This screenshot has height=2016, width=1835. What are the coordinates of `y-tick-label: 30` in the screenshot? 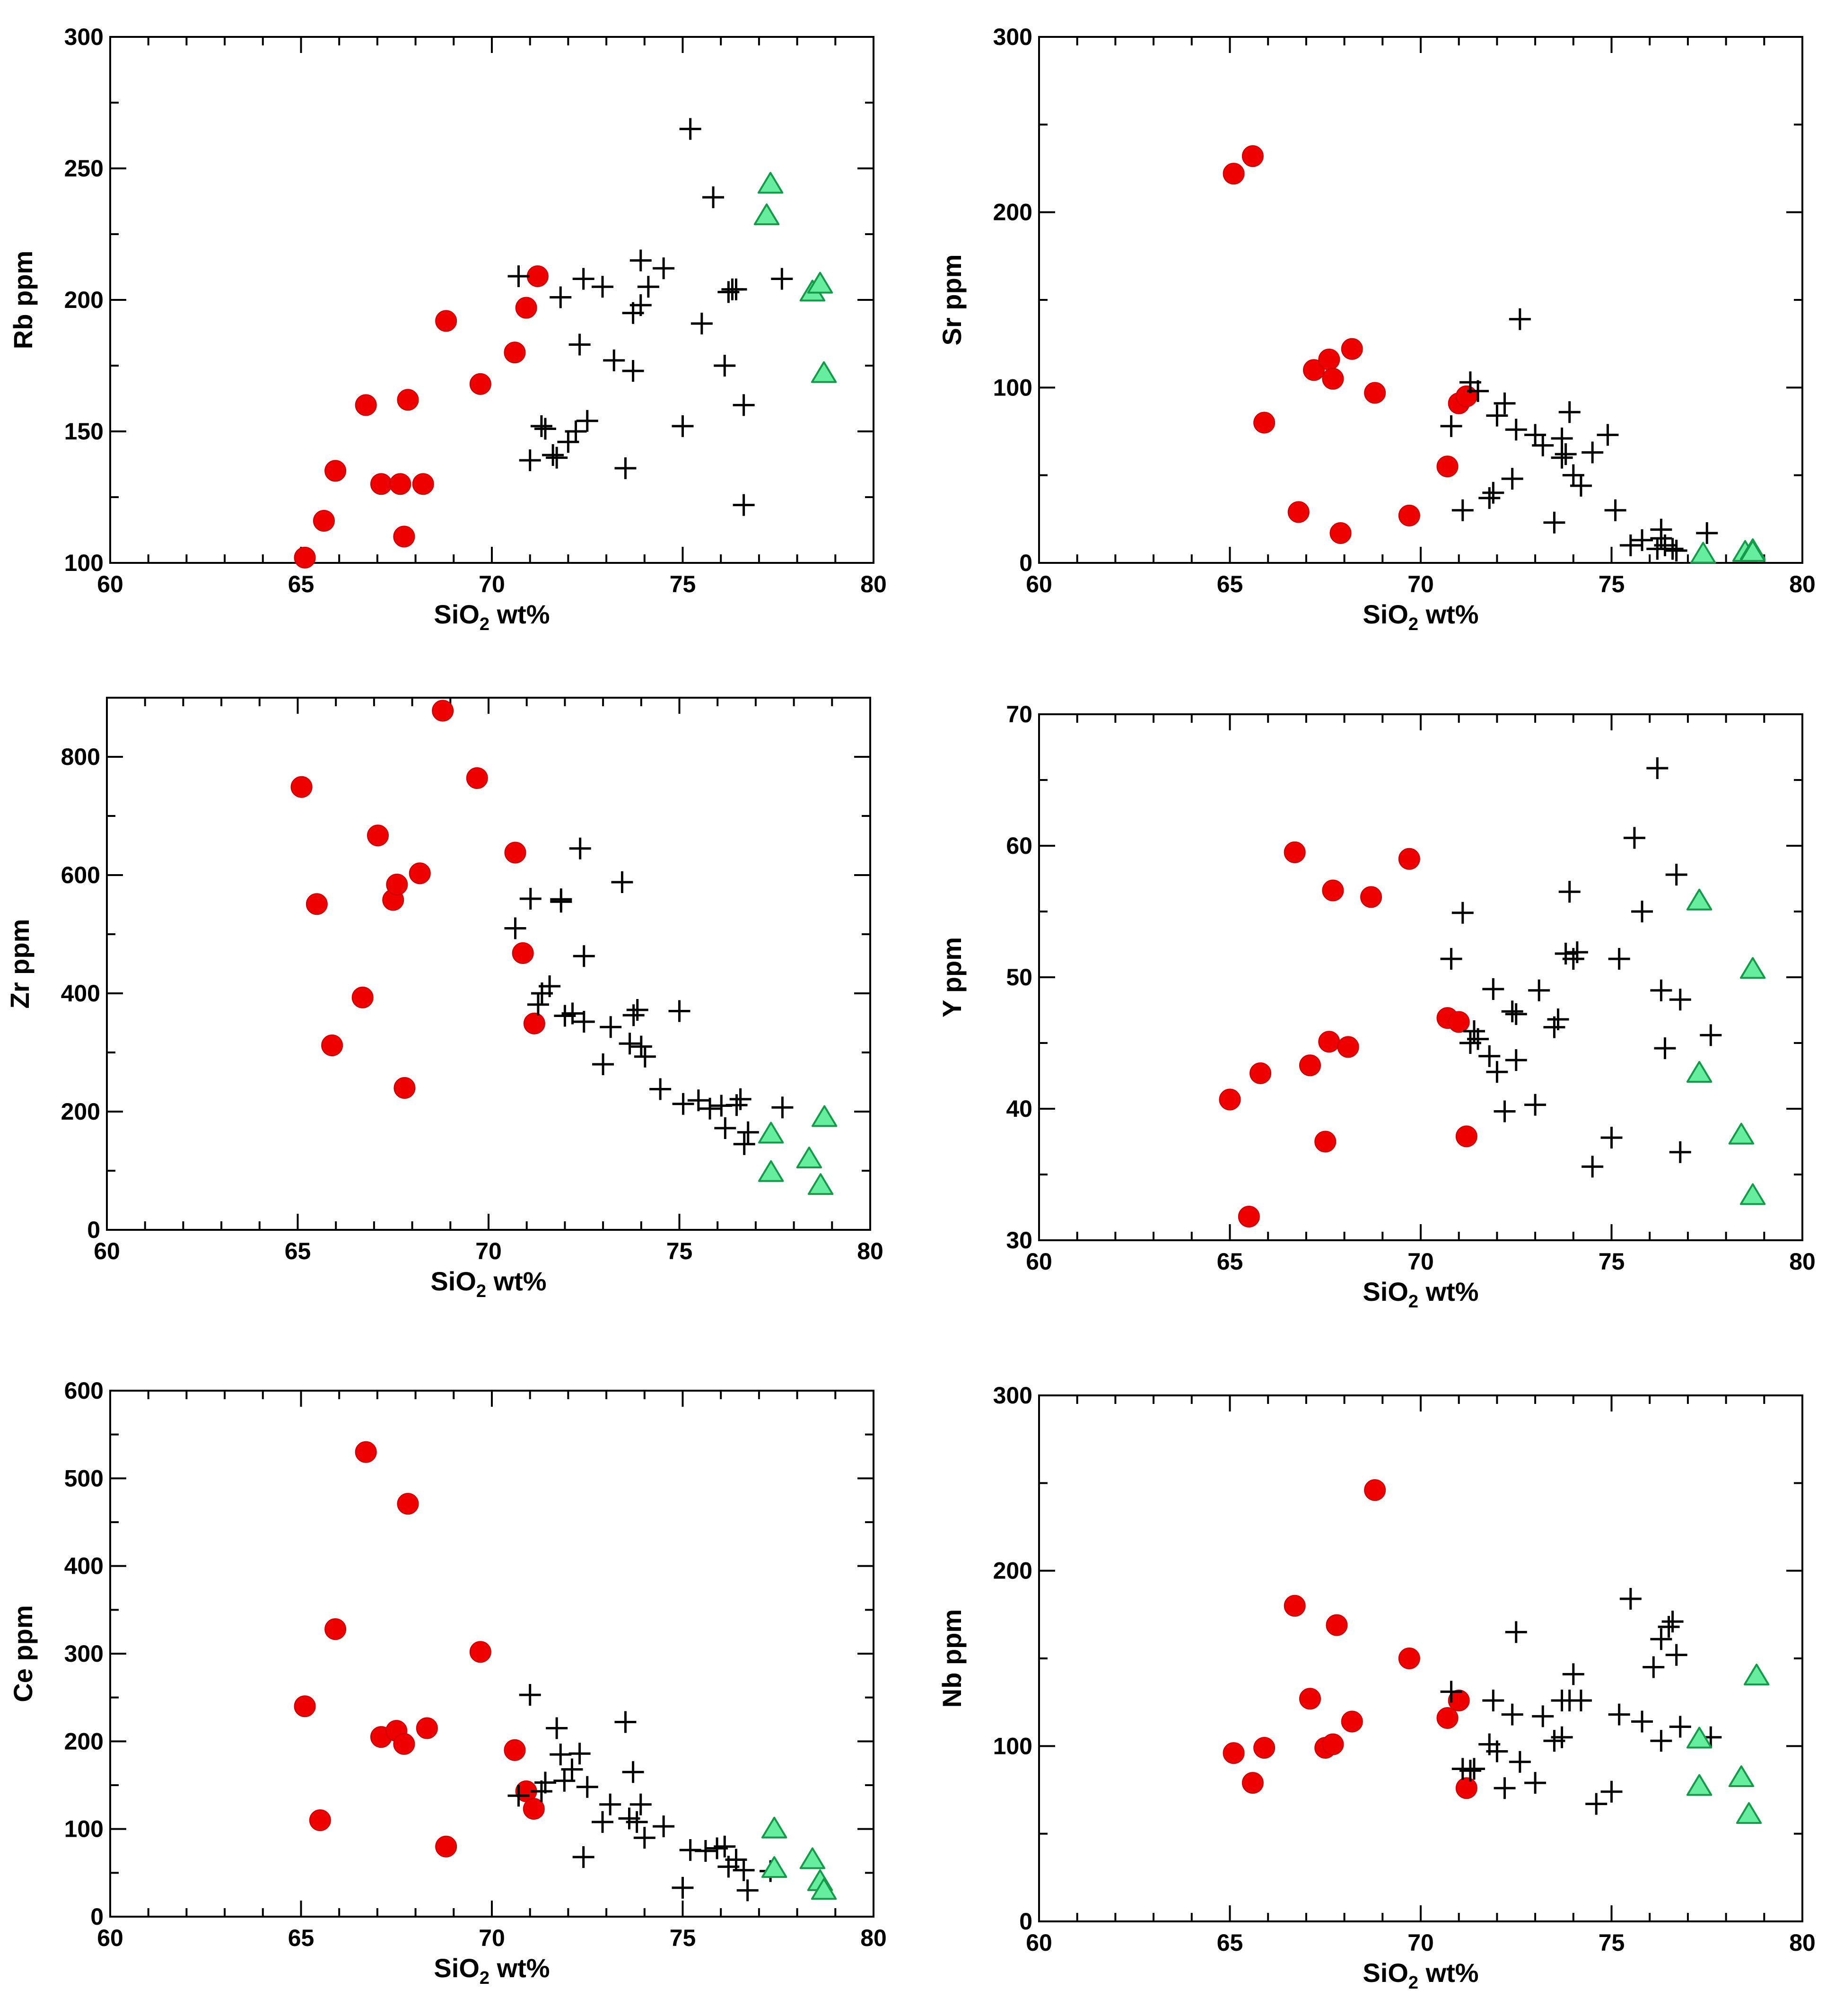 It's located at (1019, 1240).